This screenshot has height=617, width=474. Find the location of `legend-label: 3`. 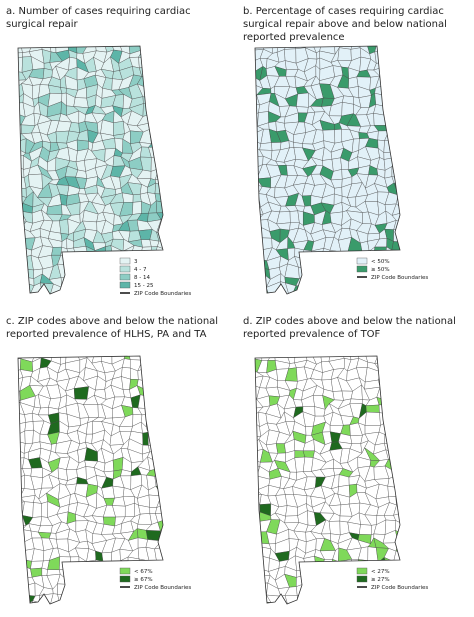

legend-label: 3 is located at coordinates (136, 262).